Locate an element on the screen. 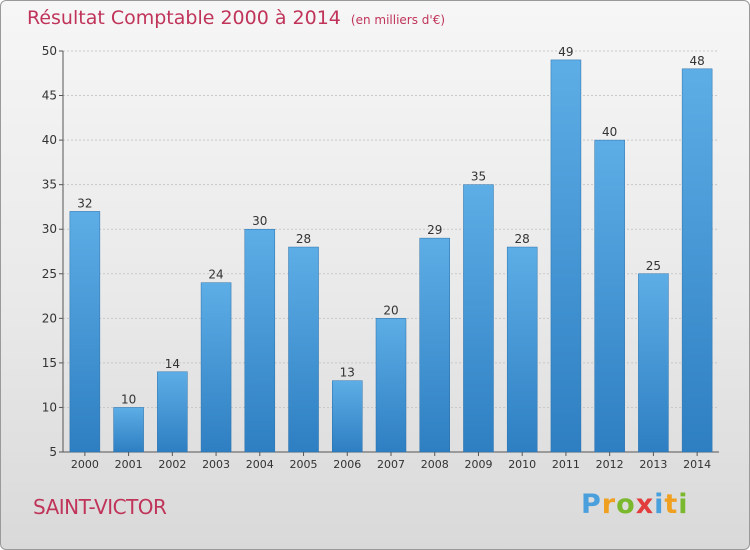 This screenshot has height=550, width=750. x-tick-label: 2012 is located at coordinates (610, 464).